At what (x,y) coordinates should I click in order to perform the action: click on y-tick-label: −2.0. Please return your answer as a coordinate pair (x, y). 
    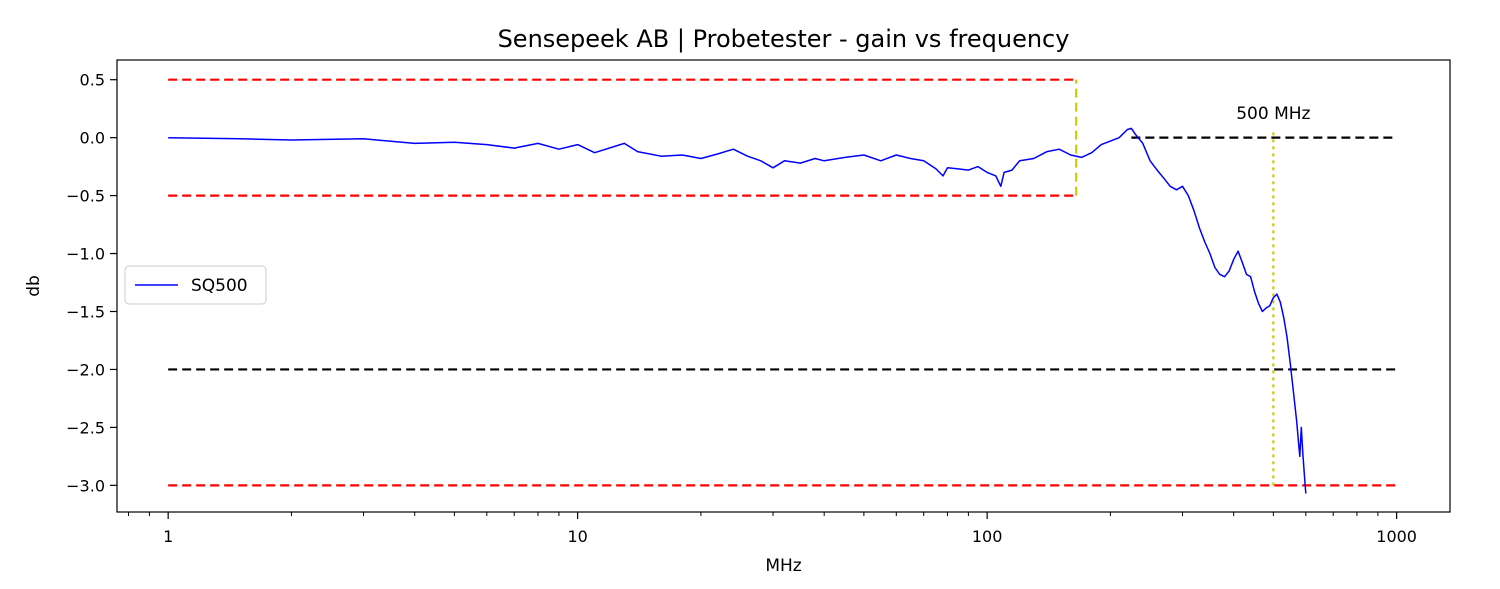
    Looking at the image, I should click on (85, 369).